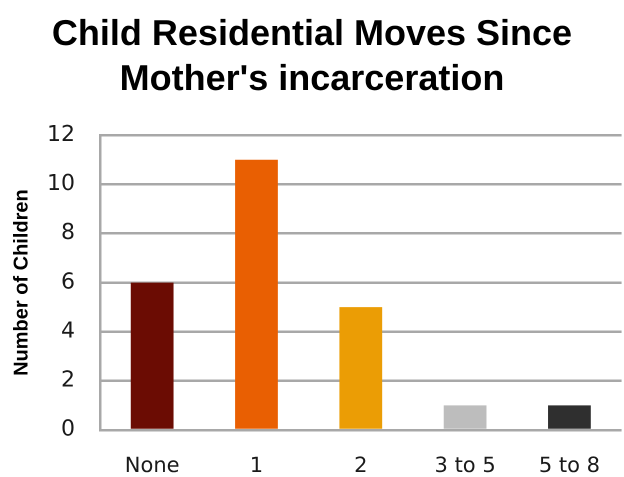 The image size is (624, 477). Describe the element at coordinates (569, 465) in the screenshot. I see `x-tick-label: 5 to 8` at that location.